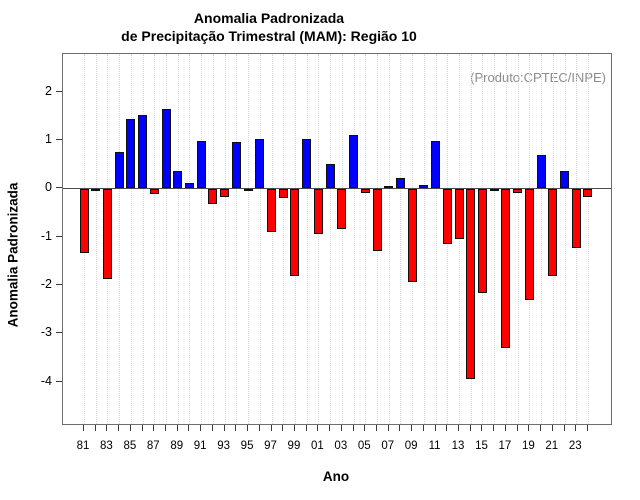 The image size is (640, 500). I want to click on x-tick-2013, so click(459, 428).